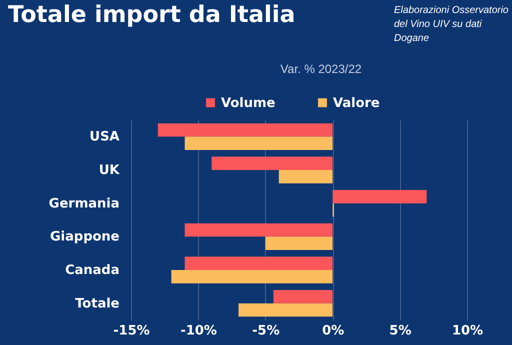  Describe the element at coordinates (468, 331) in the screenshot. I see `x-tick-label: 10%` at that location.